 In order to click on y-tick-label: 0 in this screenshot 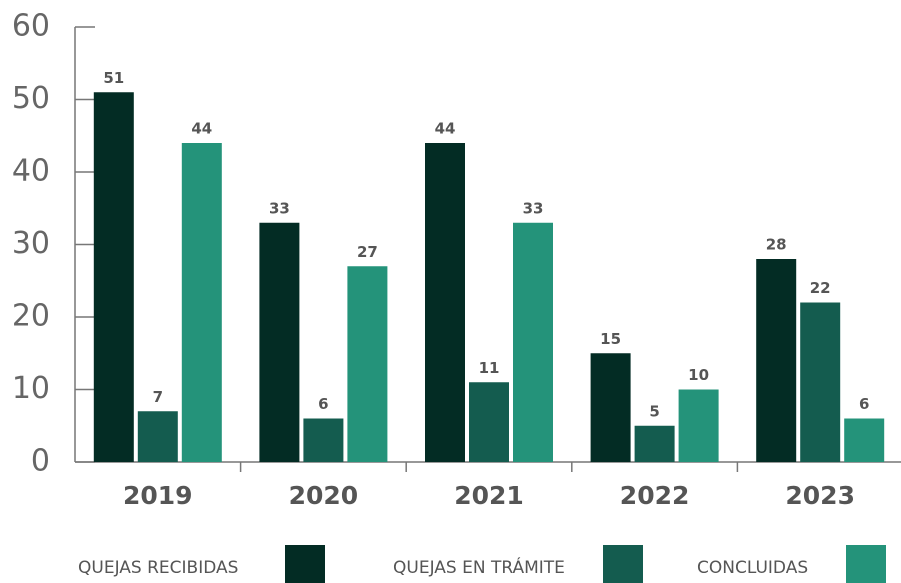, I will do `click(40, 461)`.